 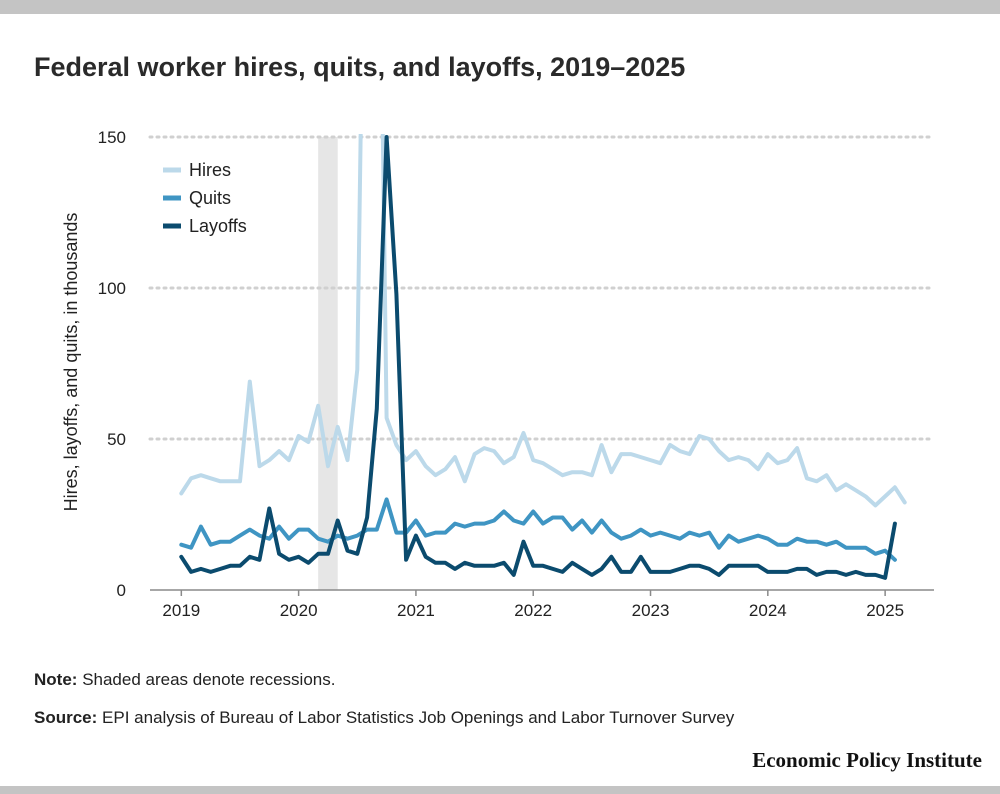 What do you see at coordinates (209, 679) in the screenshot?
I see `note-body: Shaded areas denote recessions.` at bounding box center [209, 679].